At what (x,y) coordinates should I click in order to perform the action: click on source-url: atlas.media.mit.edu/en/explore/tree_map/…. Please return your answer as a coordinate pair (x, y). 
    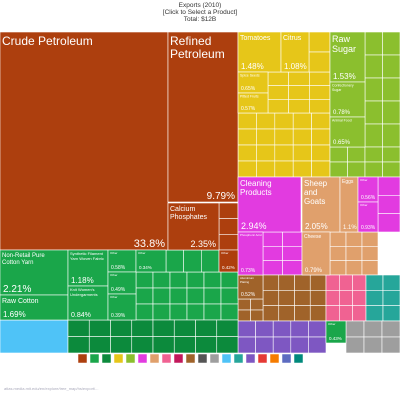
    Looking at the image, I should click on (51, 388).